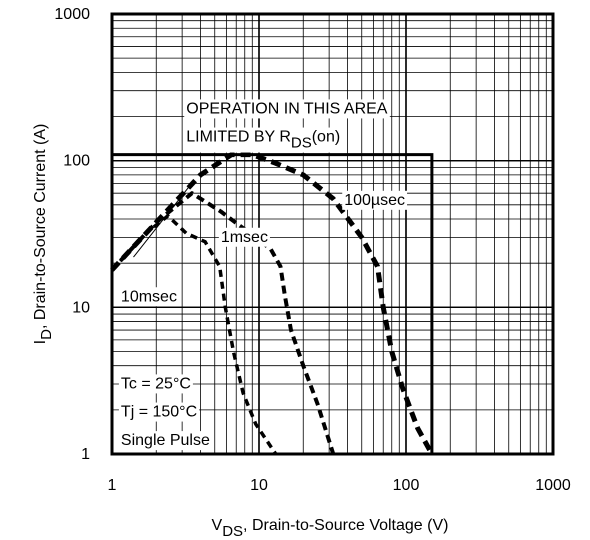 This screenshot has width=590, height=540. I want to click on annotation-text: 1msec, so click(244, 237).